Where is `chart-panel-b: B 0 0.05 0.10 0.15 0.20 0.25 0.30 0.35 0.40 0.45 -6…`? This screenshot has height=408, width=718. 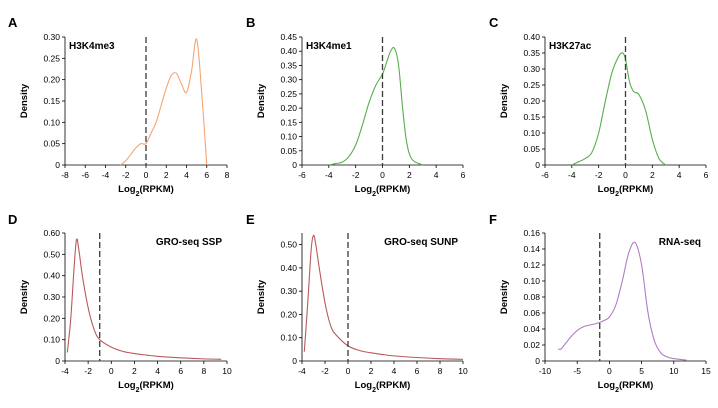 chart-panel-b: B 0 0.05 0.10 0.15 0.20 0.25 0.30 0.35 0.40 0.45 -6… is located at coordinates (356, 106).